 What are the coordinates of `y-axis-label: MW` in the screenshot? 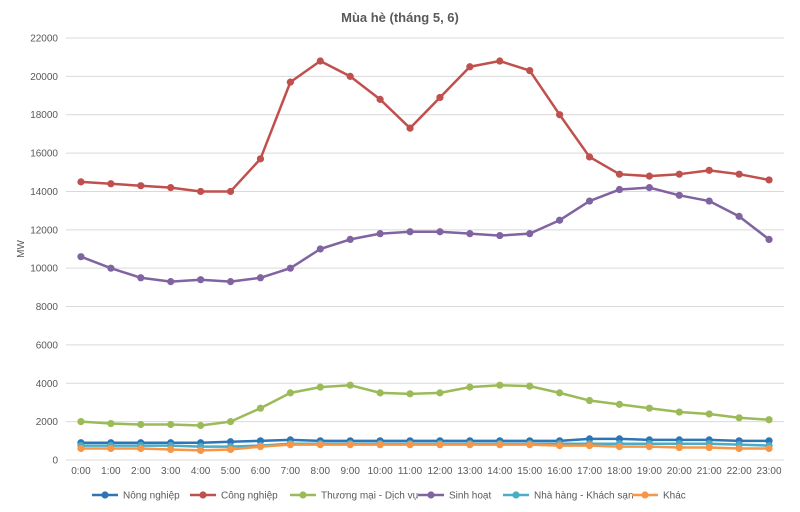 It's located at (21, 249).